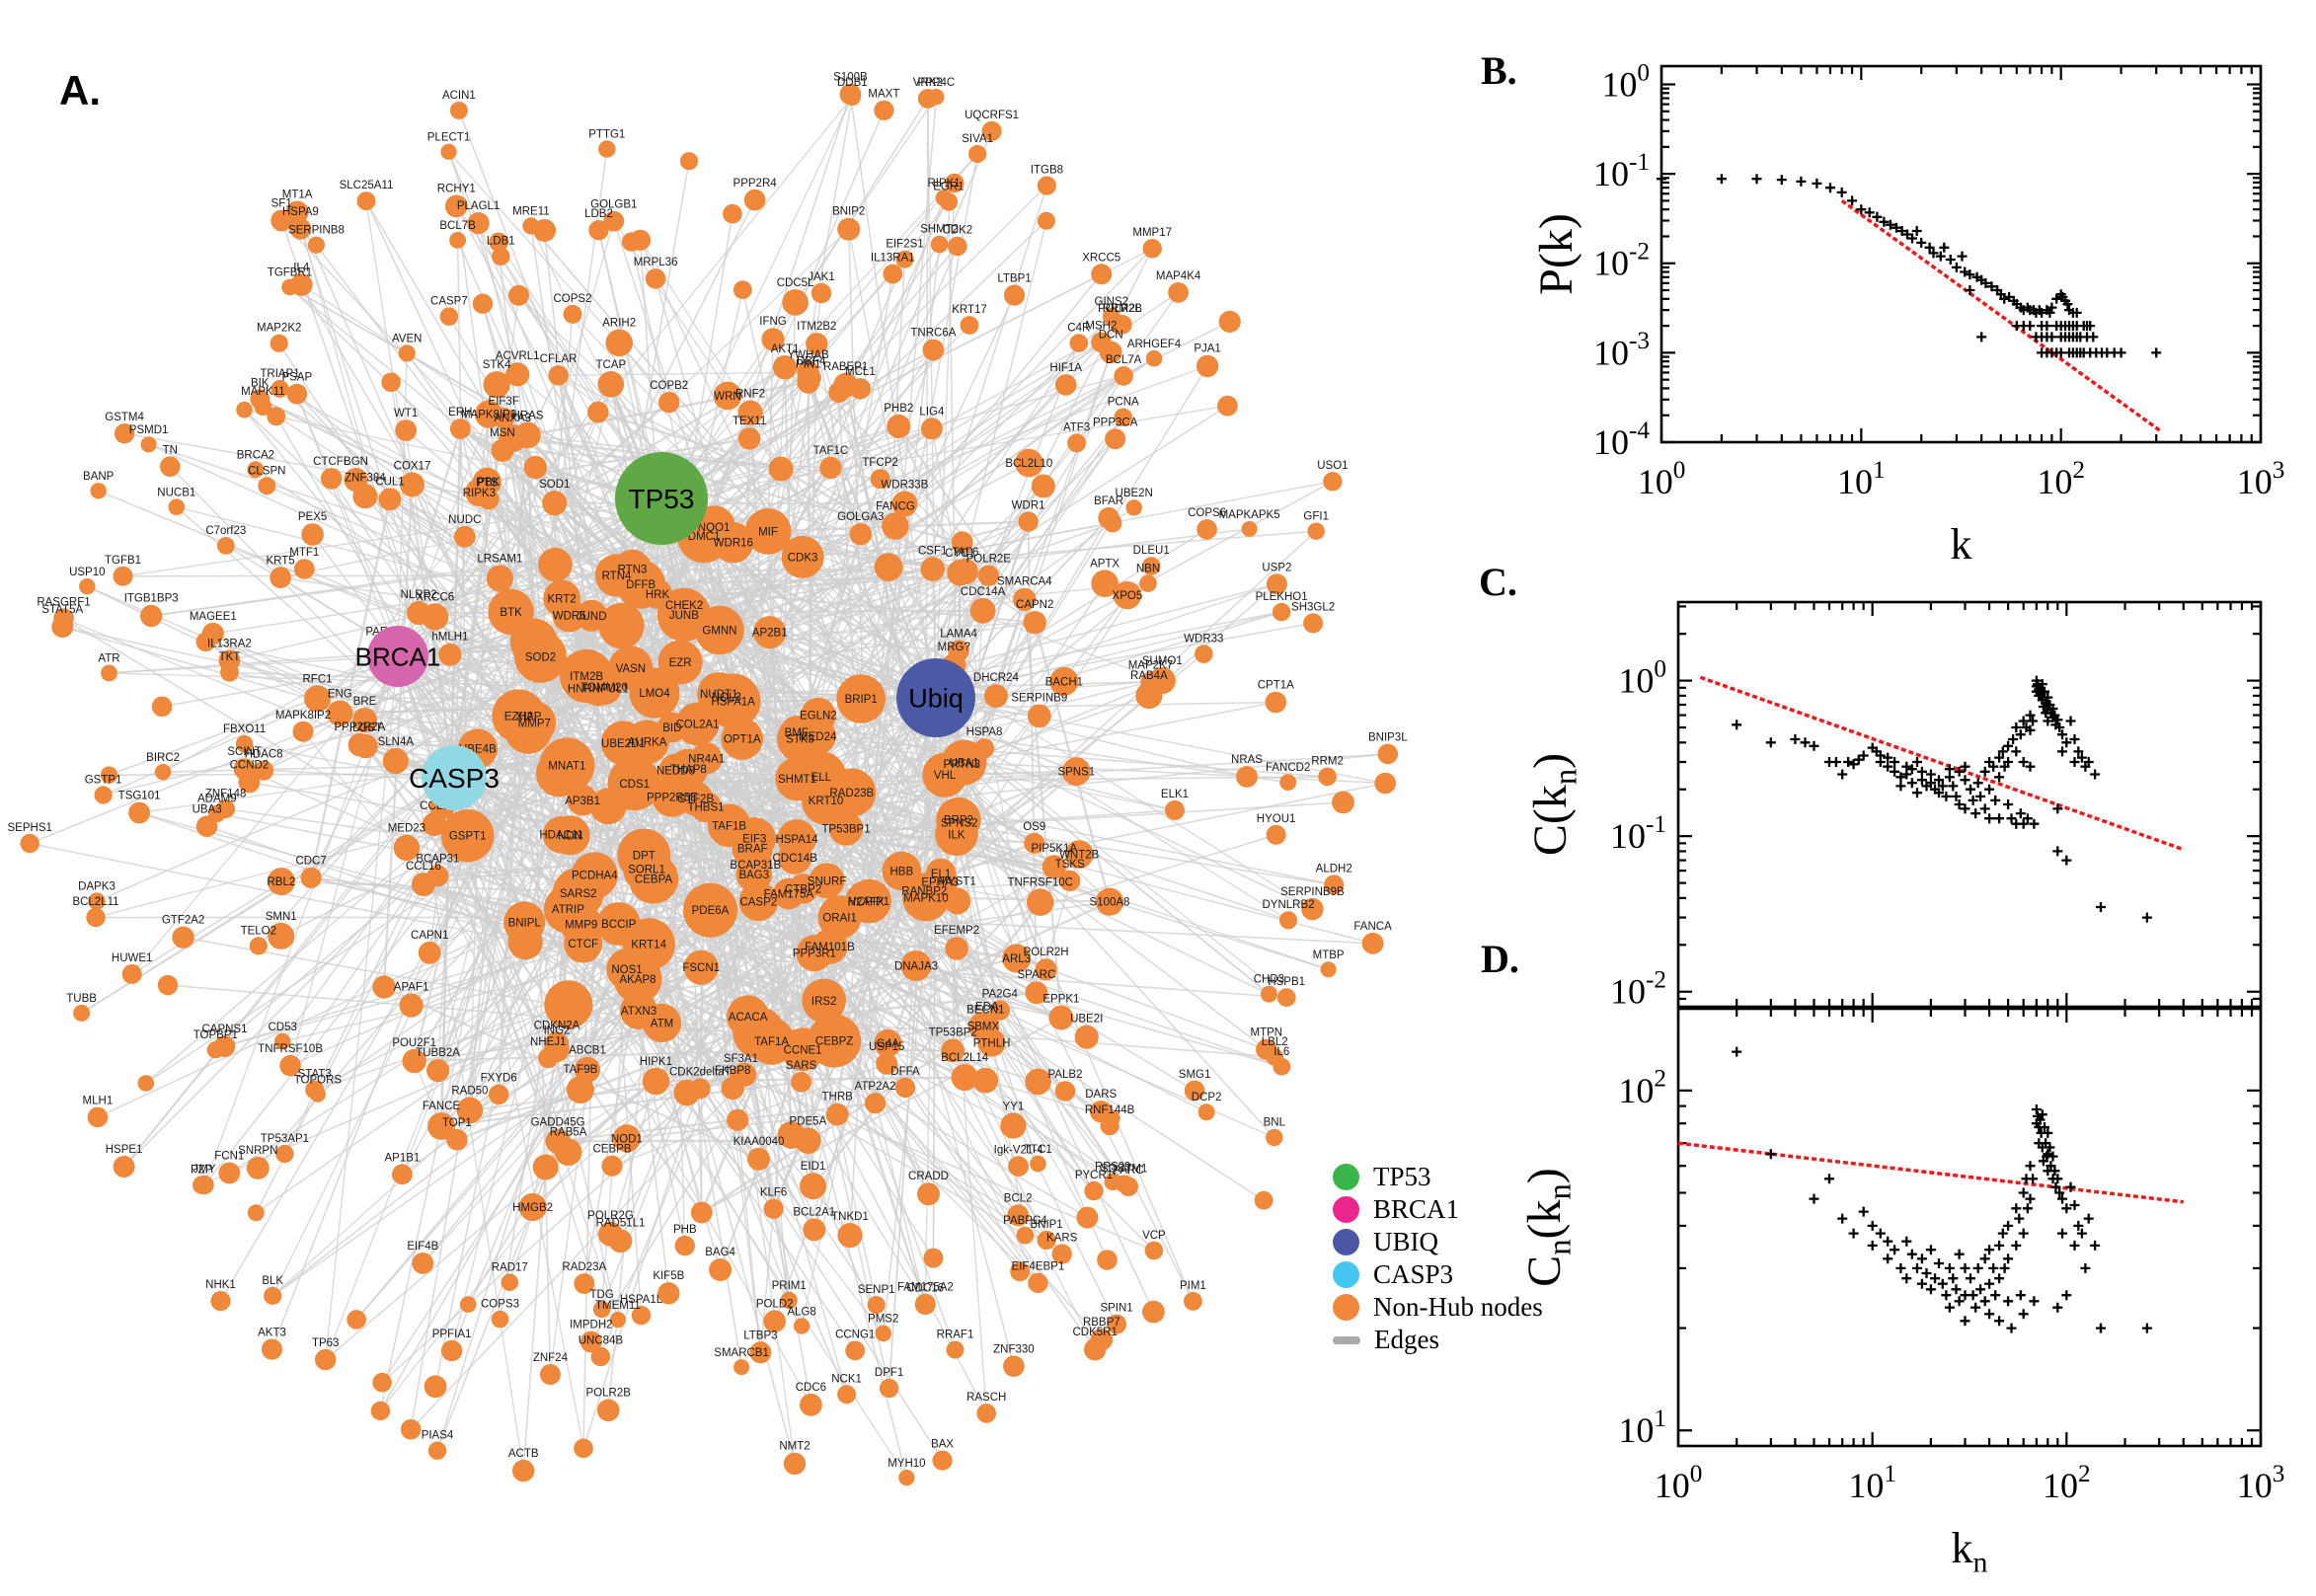 This screenshot has height=1596, width=2316. What do you see at coordinates (814, 954) in the screenshot?
I see `gene-label: PPP3R1` at bounding box center [814, 954].